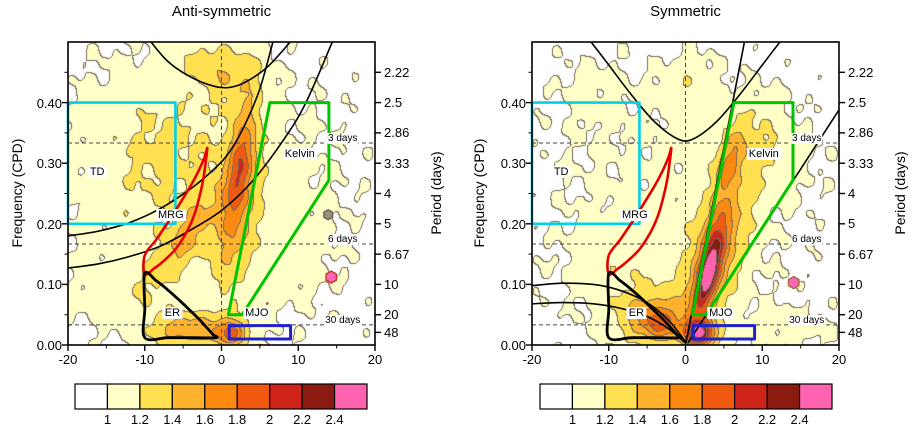  Describe the element at coordinates (221, 11) in the screenshot. I see `panel-title-antisymmetric: Anti-symmetric` at that location.